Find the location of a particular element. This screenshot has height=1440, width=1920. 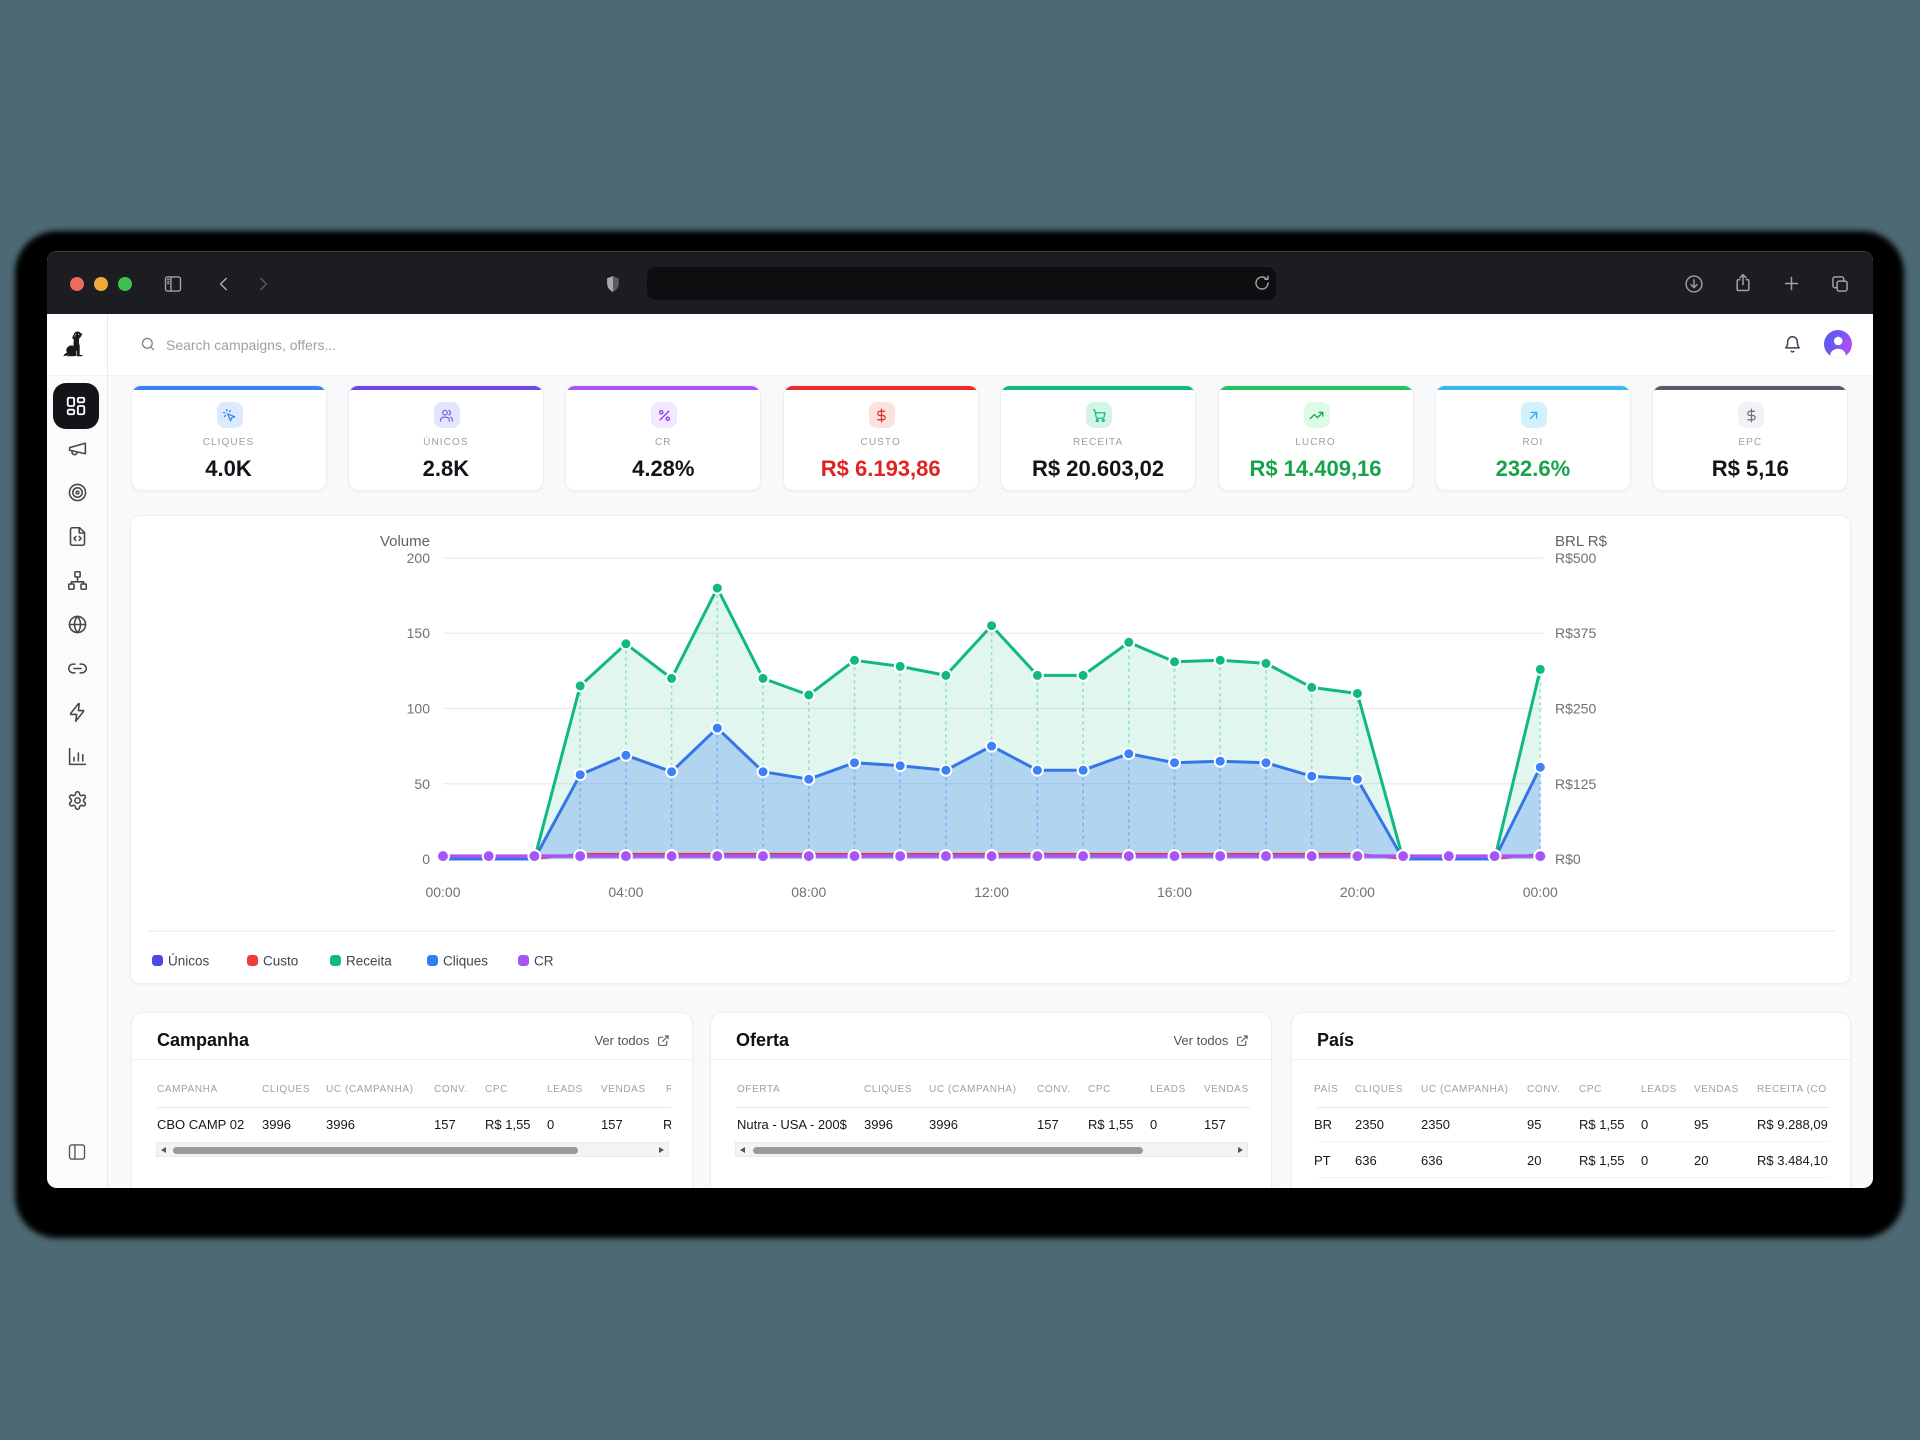

svg-text: Volume is located at coordinates (405, 541).